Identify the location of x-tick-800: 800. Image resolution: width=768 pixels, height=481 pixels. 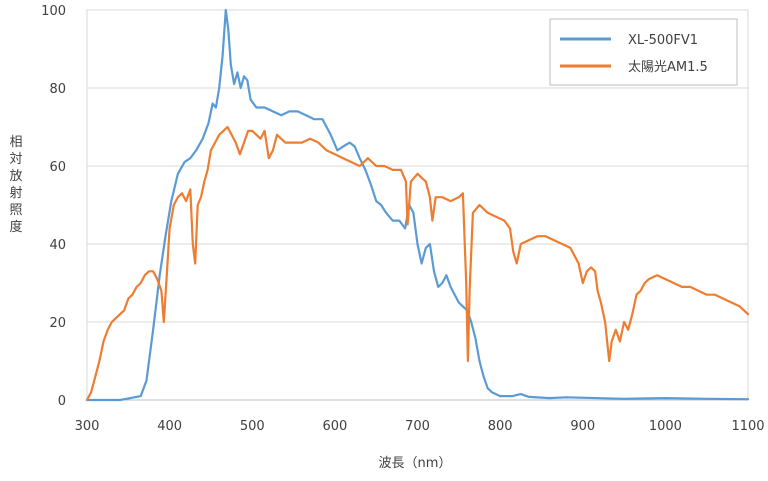
(500, 426).